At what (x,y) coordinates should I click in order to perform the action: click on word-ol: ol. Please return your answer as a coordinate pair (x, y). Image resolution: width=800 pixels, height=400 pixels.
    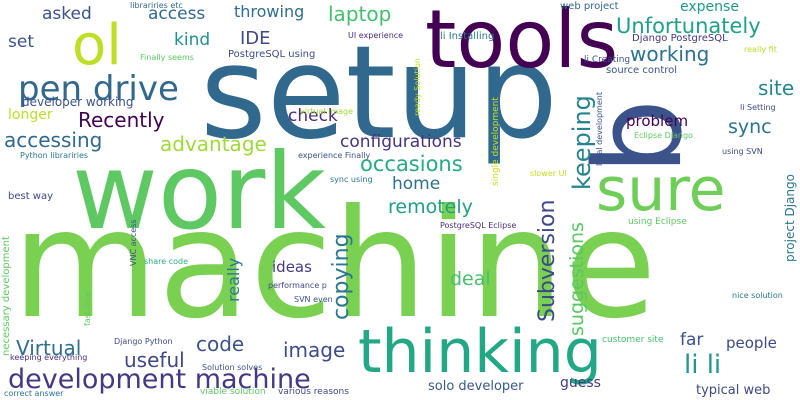
    Looking at the image, I should click on (97, 45).